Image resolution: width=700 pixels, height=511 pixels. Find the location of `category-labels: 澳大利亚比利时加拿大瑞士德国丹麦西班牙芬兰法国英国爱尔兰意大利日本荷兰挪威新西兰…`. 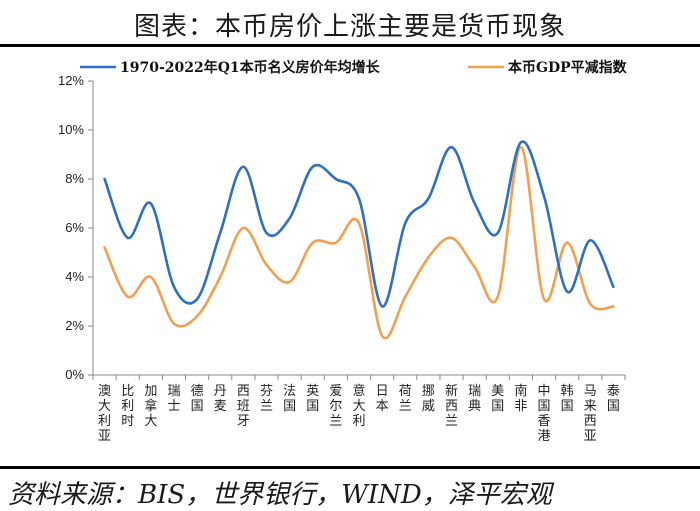

category-labels: 澳大利亚比利时加拿大瑞士德国丹麦西班牙芬兰法国英国爱尔兰意大利日本荷兰挪威新西兰… is located at coordinates (359, 413).